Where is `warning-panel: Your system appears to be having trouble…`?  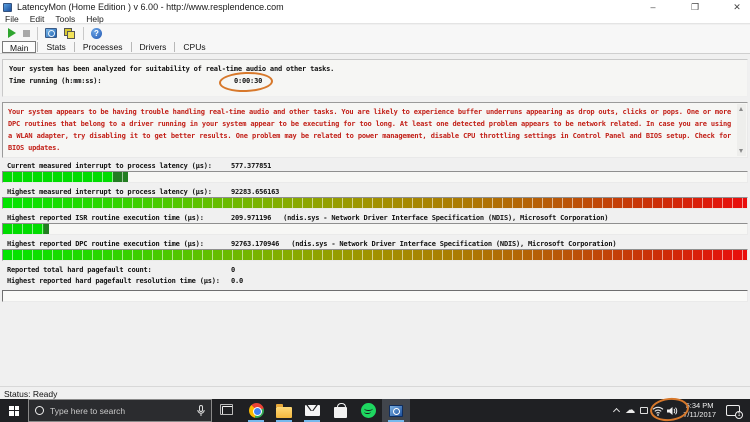
warning-panel: Your system appears to be having trouble… is located at coordinates (375, 130).